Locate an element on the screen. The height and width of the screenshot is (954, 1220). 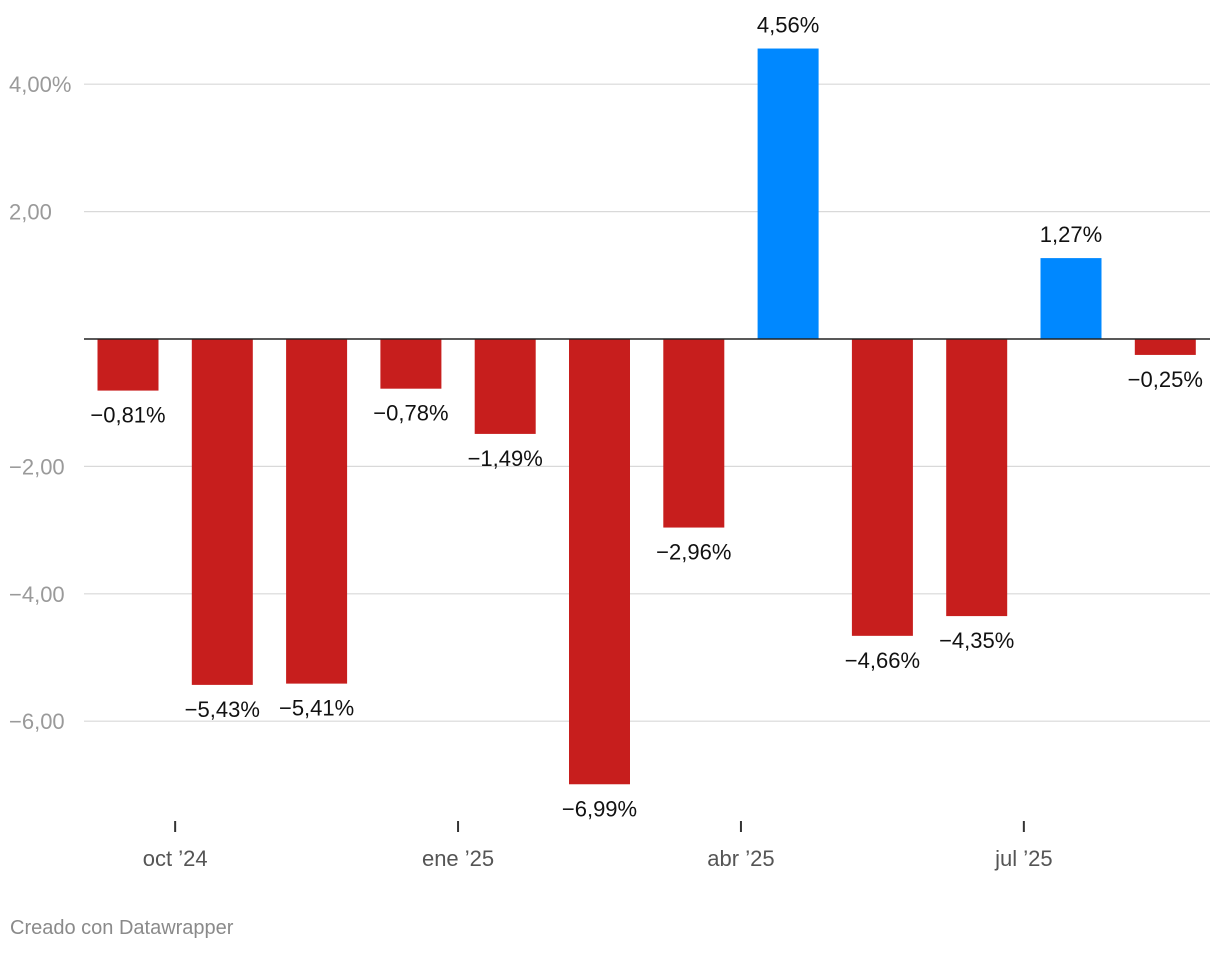
bar-value-label: −6,99% is located at coordinates (599, 808).